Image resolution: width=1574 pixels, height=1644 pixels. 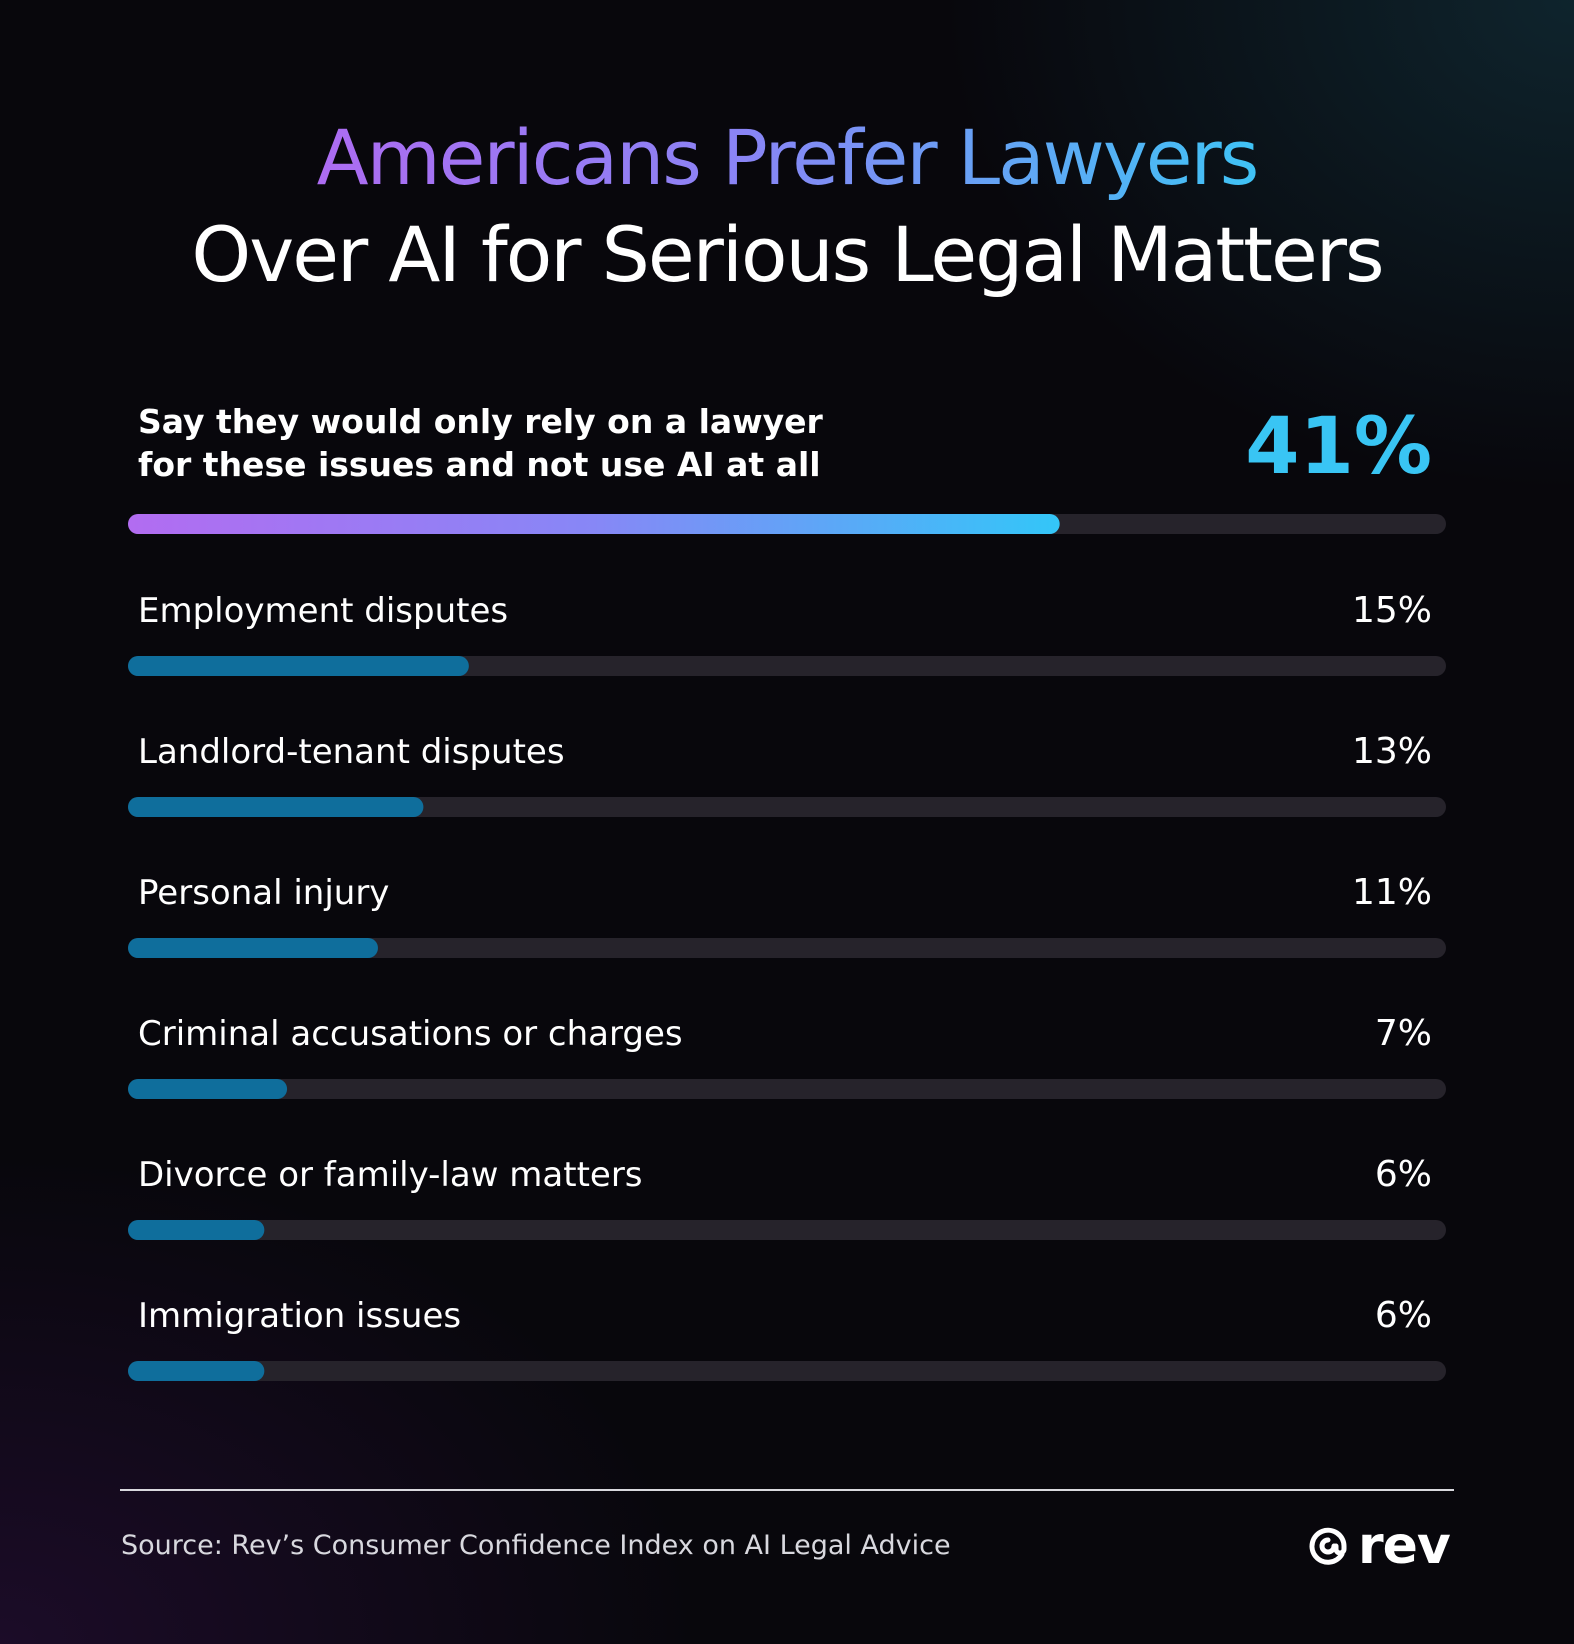 I want to click on category-label: Employment disputes, so click(x=323, y=611).